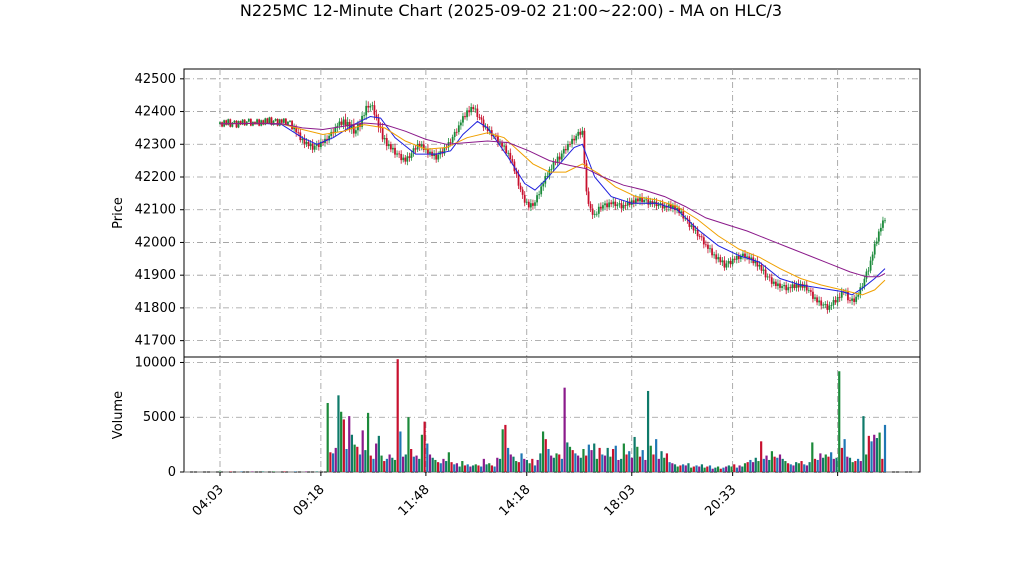 This screenshot has width=1022, height=579. Describe the element at coordinates (552, 415) in the screenshot. I see `volume-gridlines` at that location.